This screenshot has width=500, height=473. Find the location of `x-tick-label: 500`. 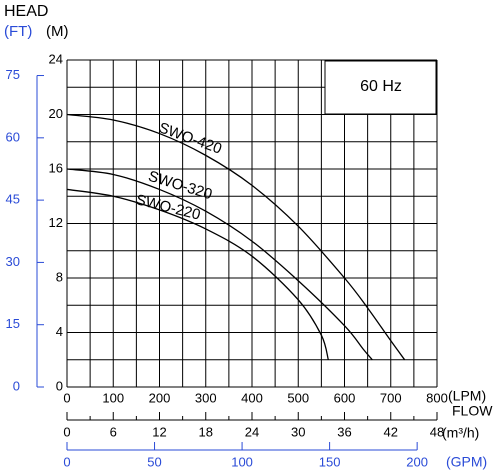

x-tick-label: 500 is located at coordinates (298, 397).